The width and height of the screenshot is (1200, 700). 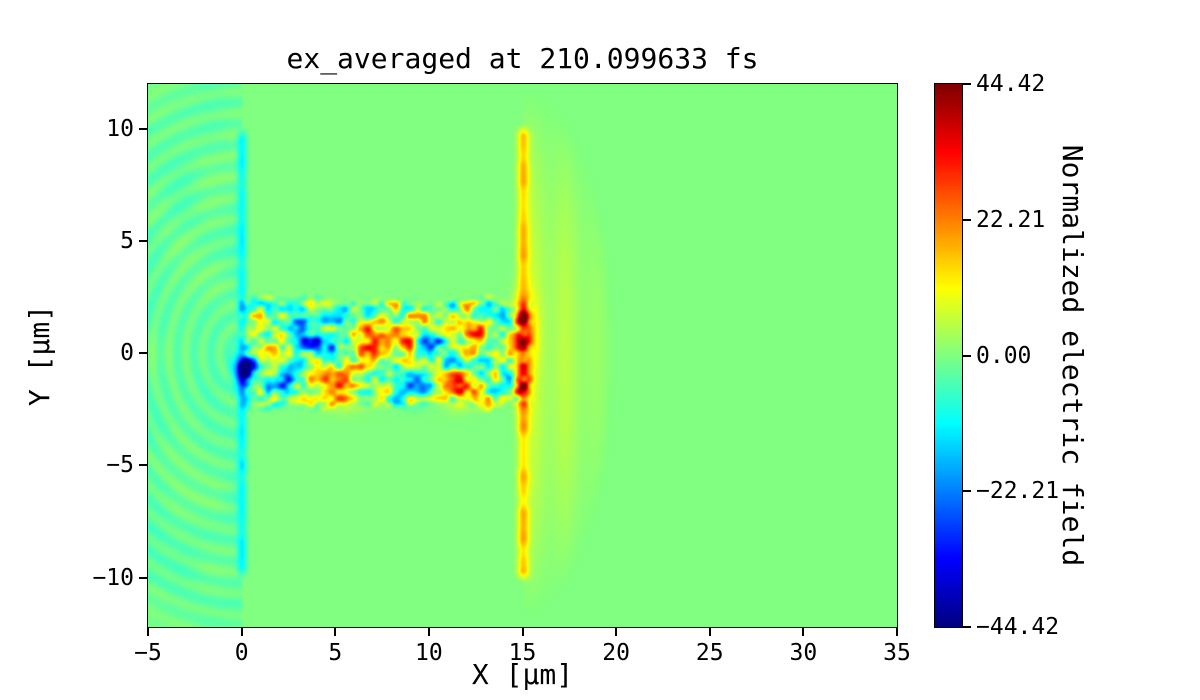 What do you see at coordinates (1018, 491) in the screenshot?
I see `colorbar-tick-label: −22.21` at bounding box center [1018, 491].